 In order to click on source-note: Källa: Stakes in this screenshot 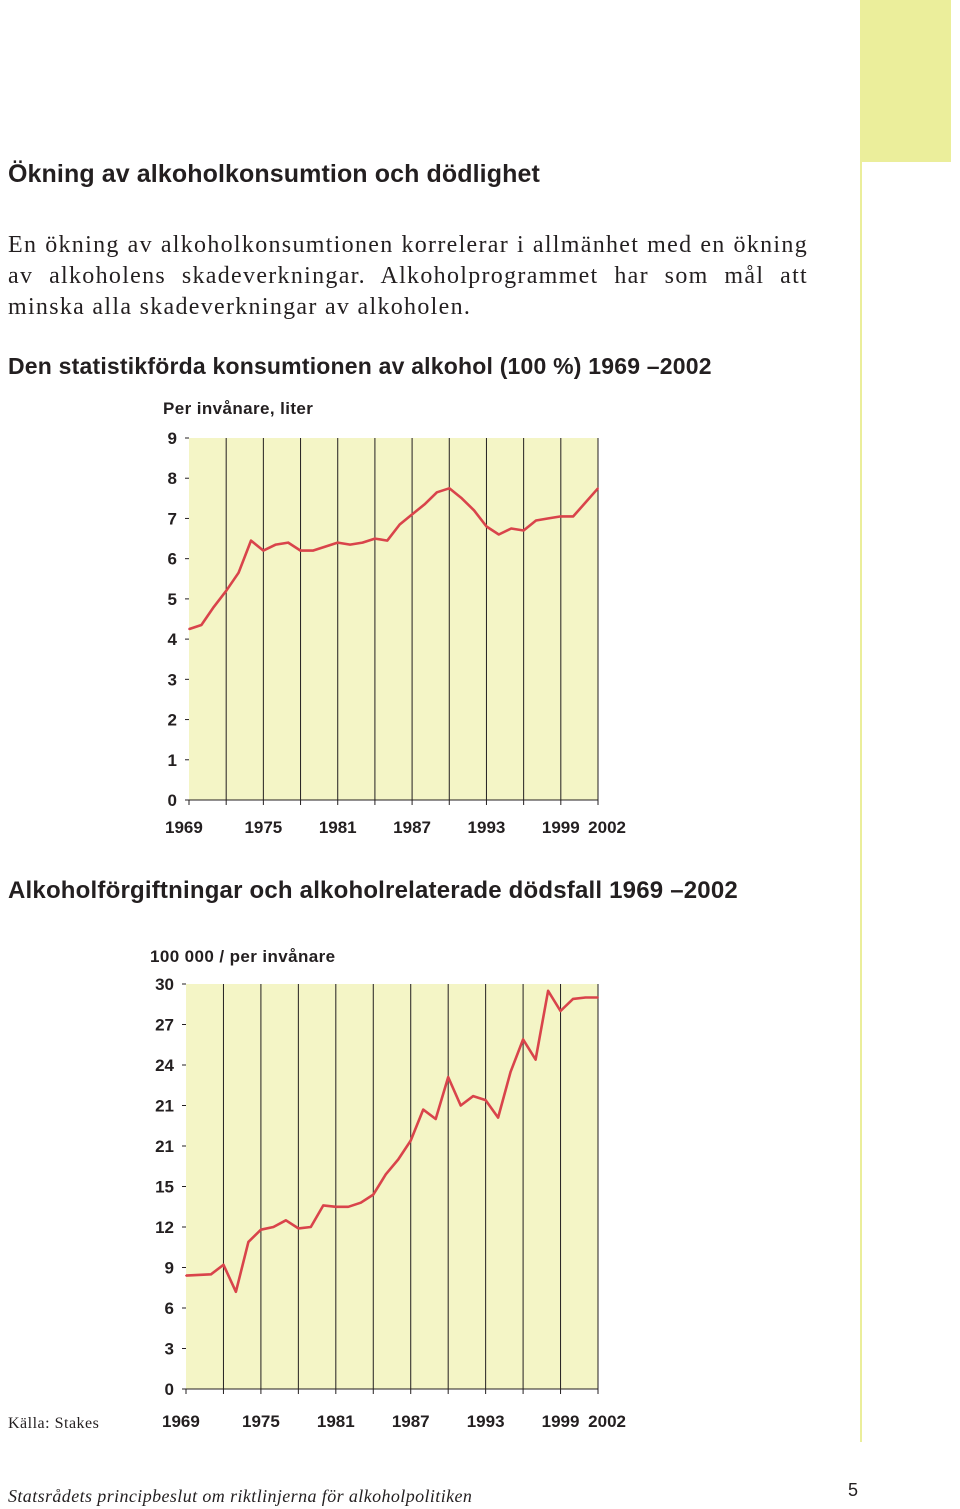, I will do `click(54, 1423)`.